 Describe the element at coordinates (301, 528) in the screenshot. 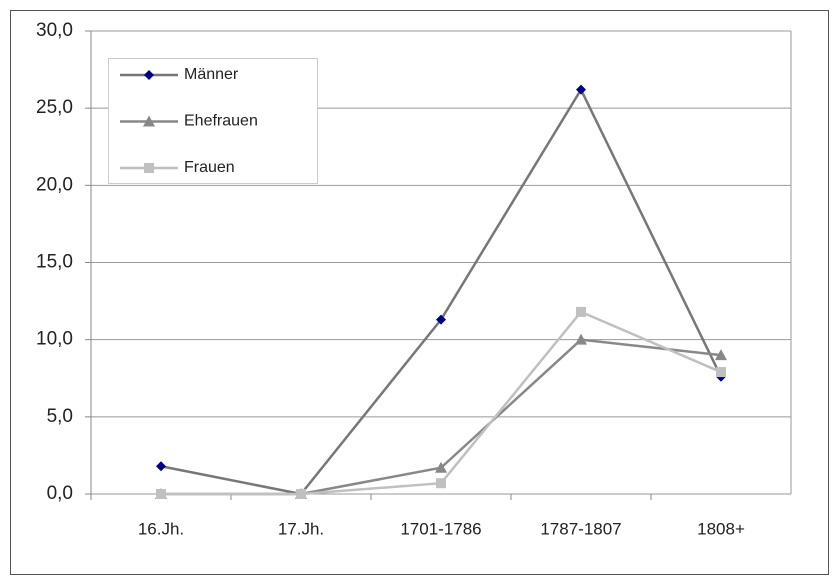

I see `x-tick-label: 17.Jh.` at that location.